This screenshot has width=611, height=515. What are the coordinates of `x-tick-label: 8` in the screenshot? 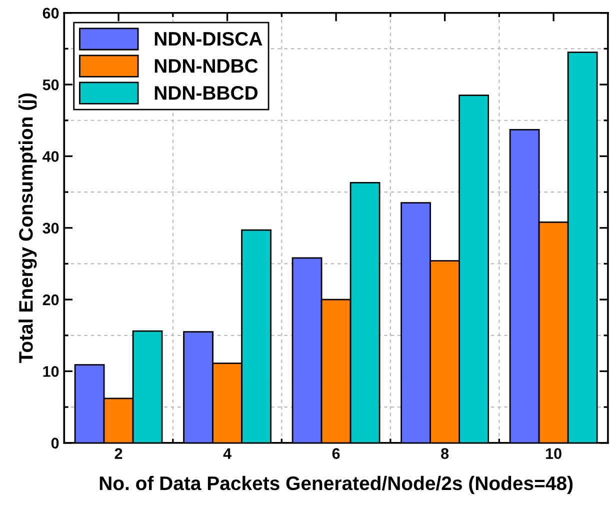 It's located at (445, 453).